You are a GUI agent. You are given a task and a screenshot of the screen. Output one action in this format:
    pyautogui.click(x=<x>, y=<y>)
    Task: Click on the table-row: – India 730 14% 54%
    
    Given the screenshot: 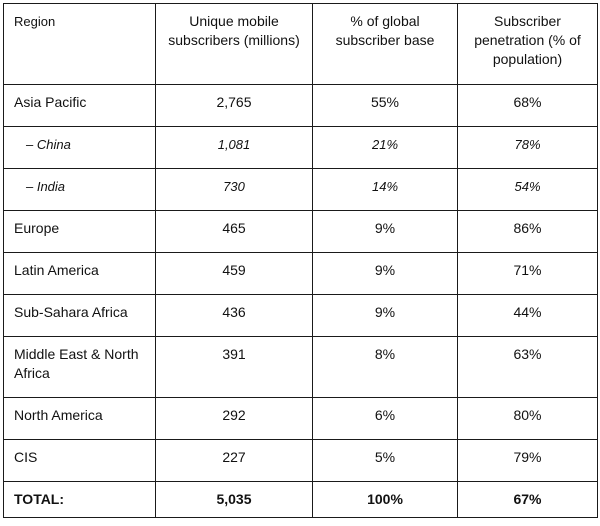 What is the action you would take?
    pyautogui.click(x=300, y=189)
    